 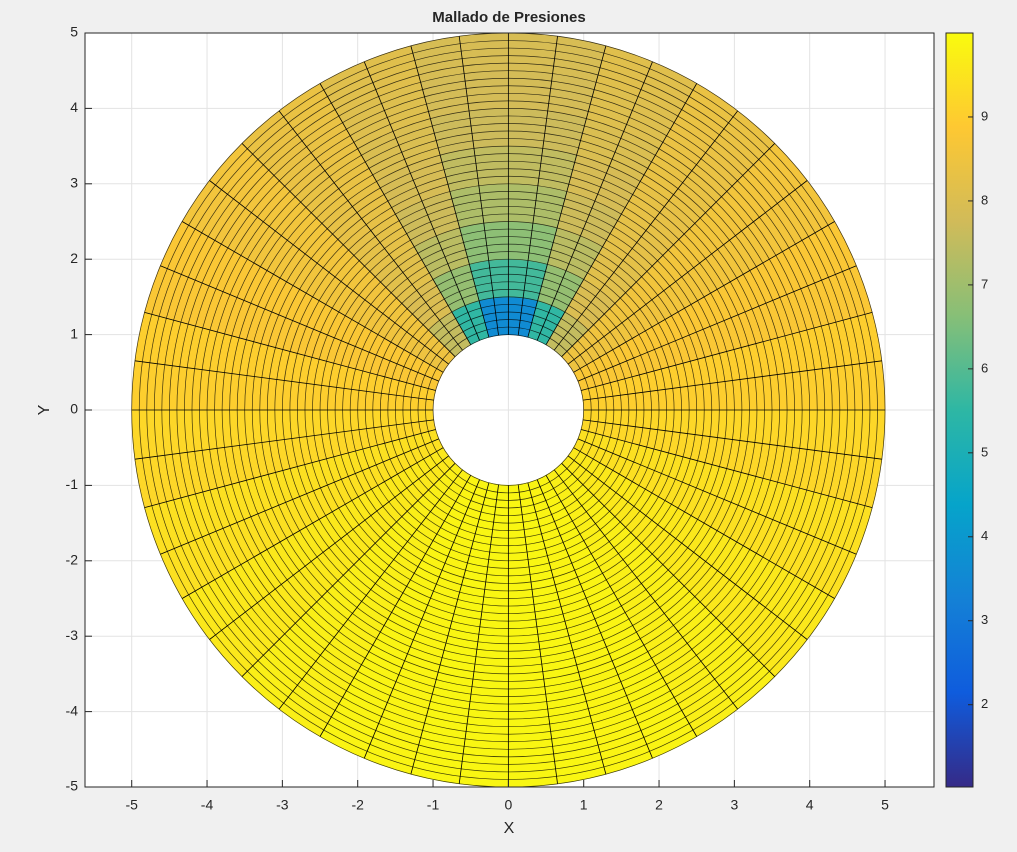 What do you see at coordinates (207, 805) in the screenshot?
I see `x-tick-label: -4` at bounding box center [207, 805].